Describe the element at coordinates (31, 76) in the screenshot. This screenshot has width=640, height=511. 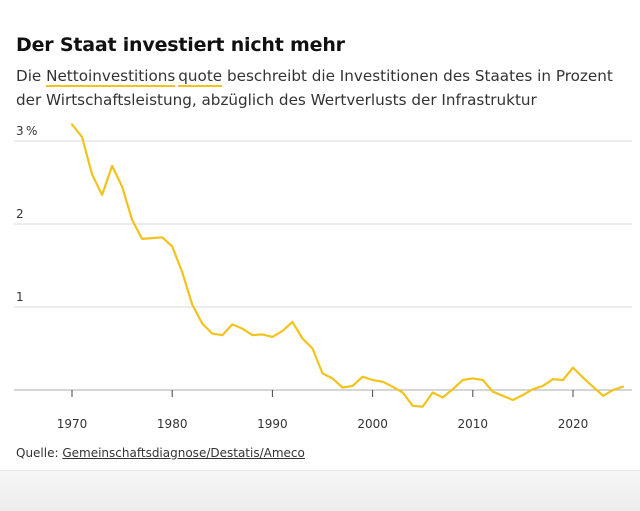
I see `subtitle-prefix: Die` at that location.